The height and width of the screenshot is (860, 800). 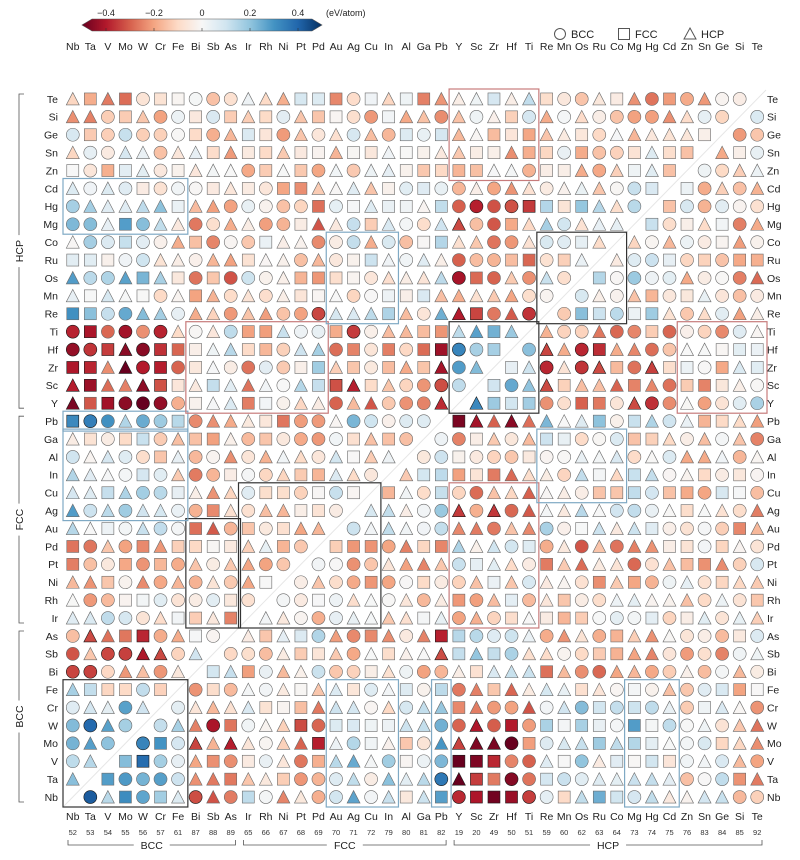 I want to click on x-axis-bottom-label: Ru, so click(x=600, y=817).